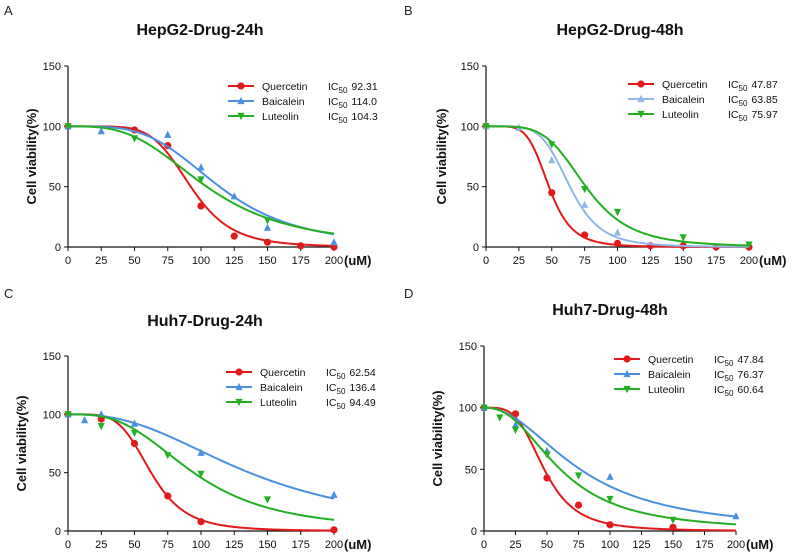  What do you see at coordinates (353, 118) in the screenshot?
I see `legend-ic50: IC50 104.3` at bounding box center [353, 118].